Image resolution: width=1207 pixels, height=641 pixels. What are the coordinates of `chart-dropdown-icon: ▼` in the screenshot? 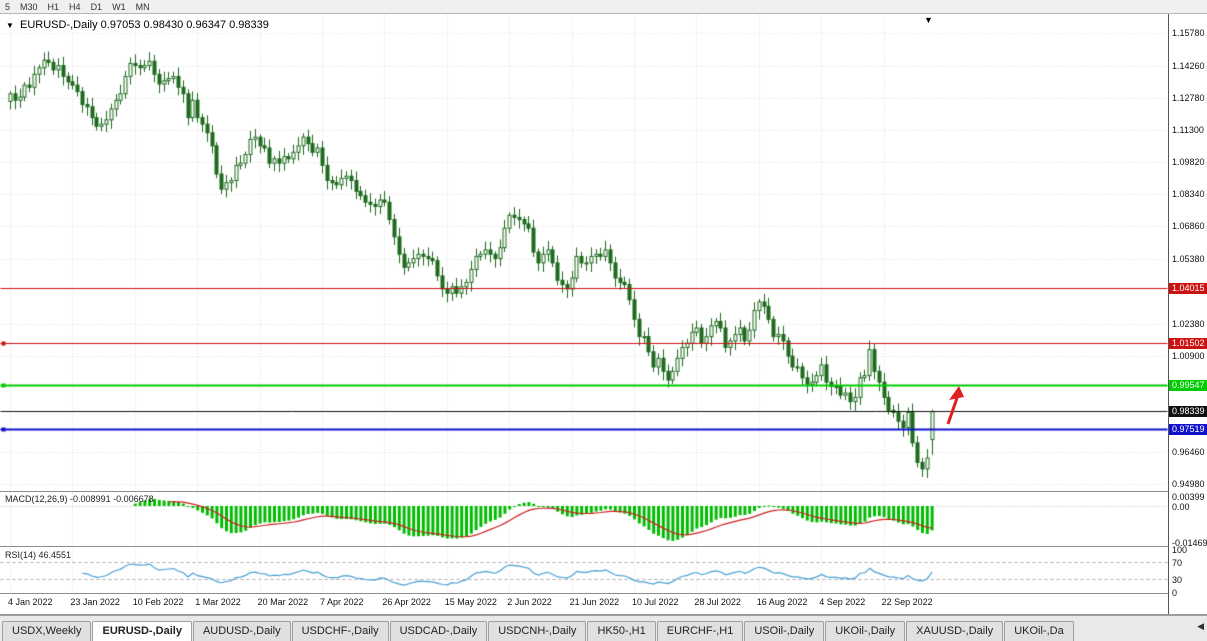 It's located at (10, 25).